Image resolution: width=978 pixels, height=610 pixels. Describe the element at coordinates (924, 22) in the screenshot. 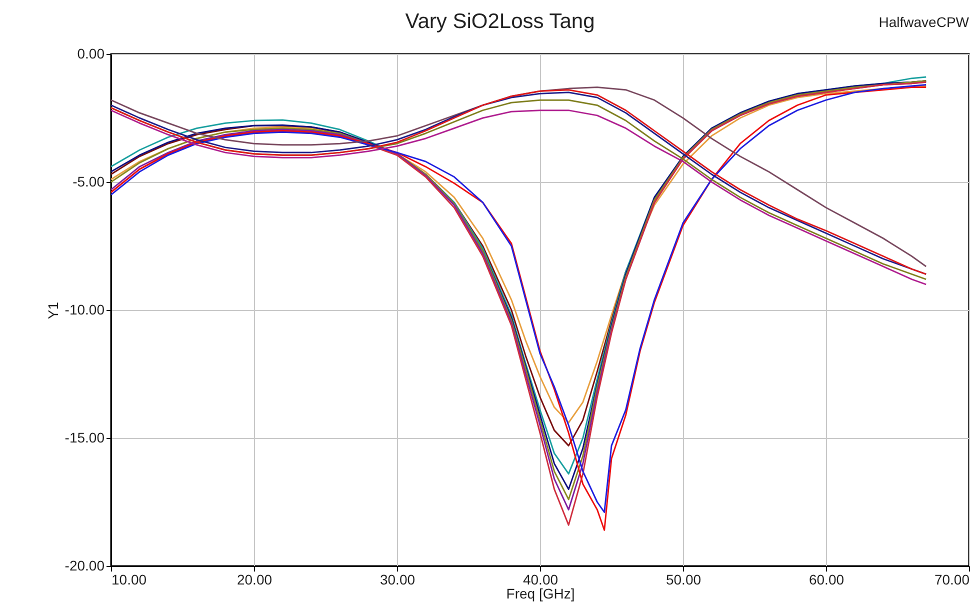

I see `text: HalfwaveCPW` at that location.